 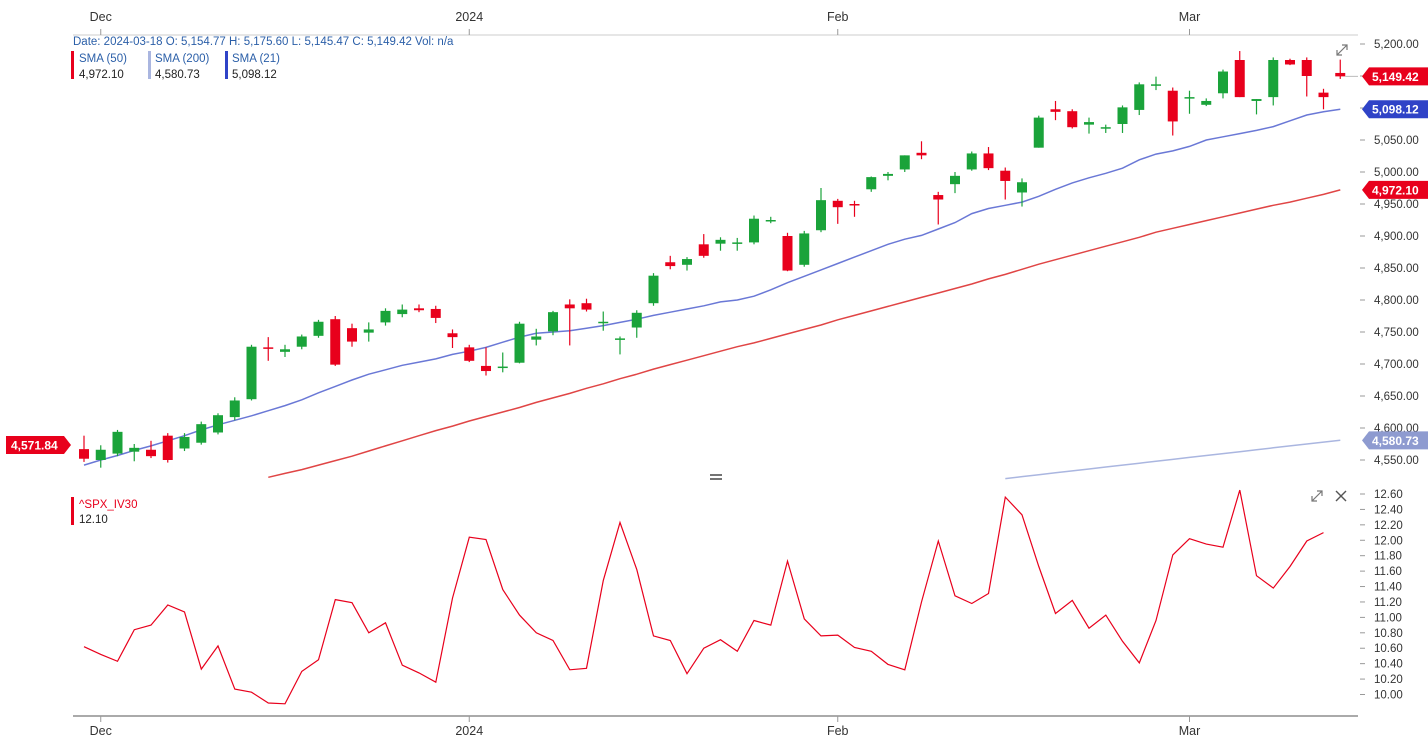 I want to click on x-tick-label-top: Mar, so click(x=1190, y=17).